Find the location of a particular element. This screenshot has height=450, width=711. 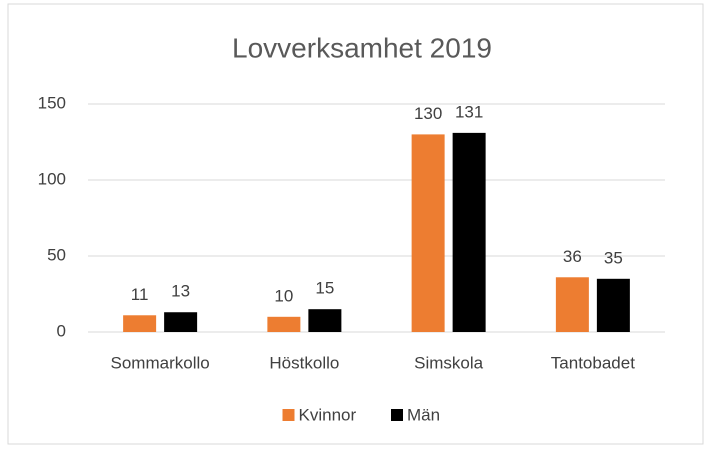

data-label: 15 is located at coordinates (324, 288).